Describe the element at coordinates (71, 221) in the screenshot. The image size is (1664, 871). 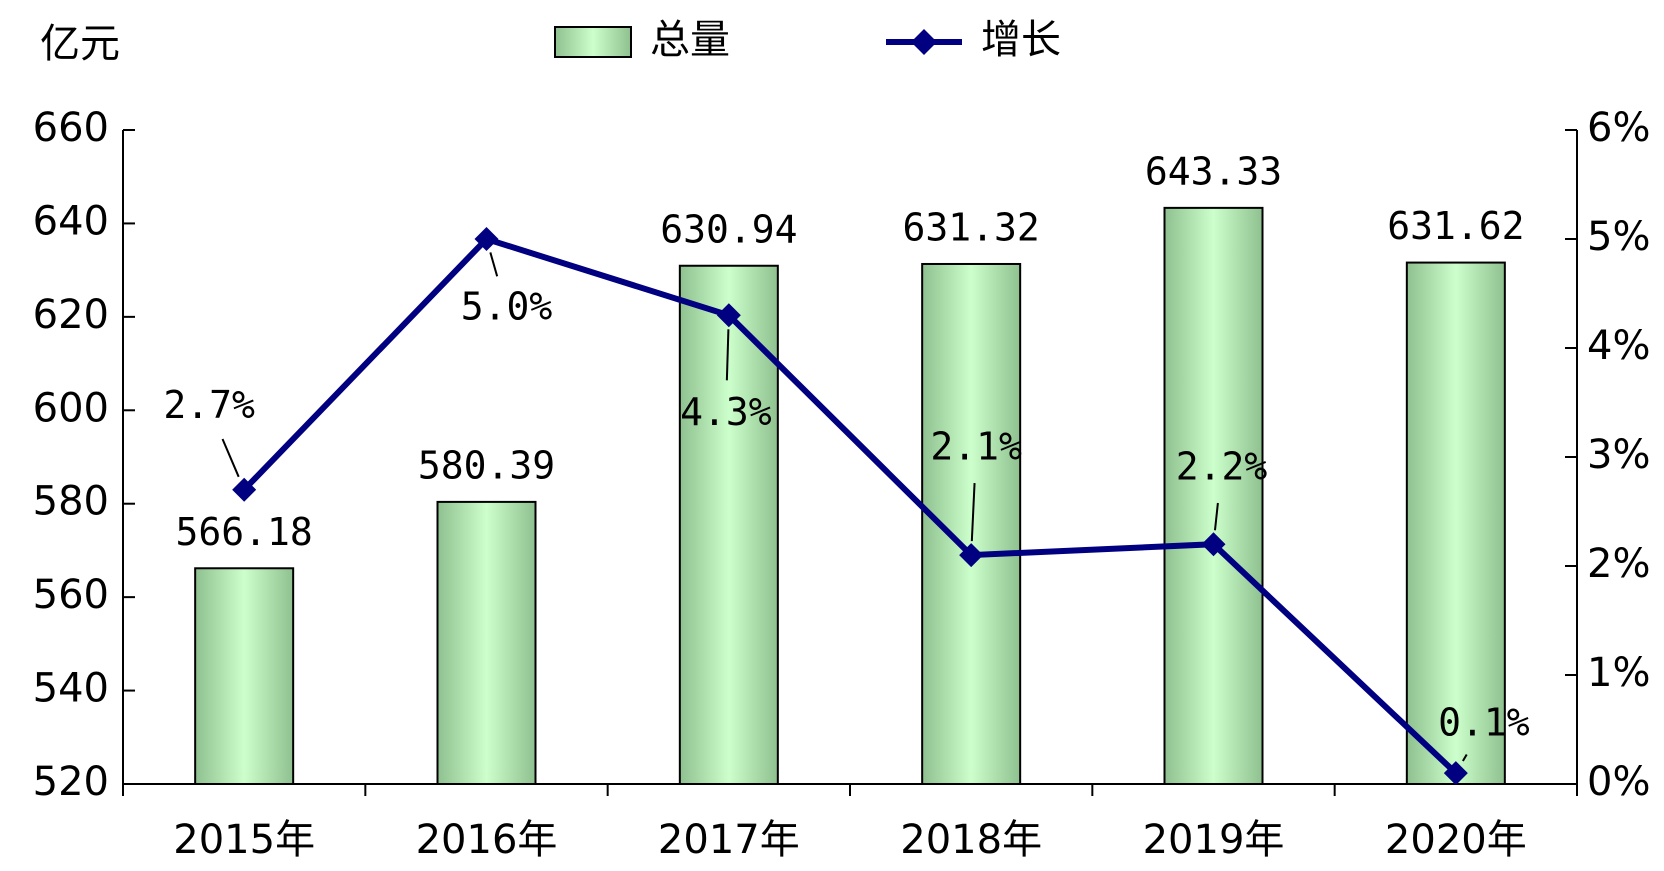
I see `y-tick-label: 640` at that location.